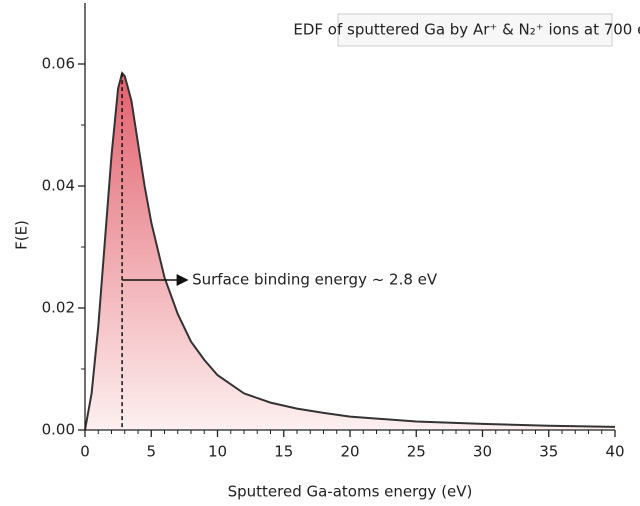 This screenshot has height=506, width=640. Describe the element at coordinates (151, 452) in the screenshot. I see `x-tick-label: 5` at that location.